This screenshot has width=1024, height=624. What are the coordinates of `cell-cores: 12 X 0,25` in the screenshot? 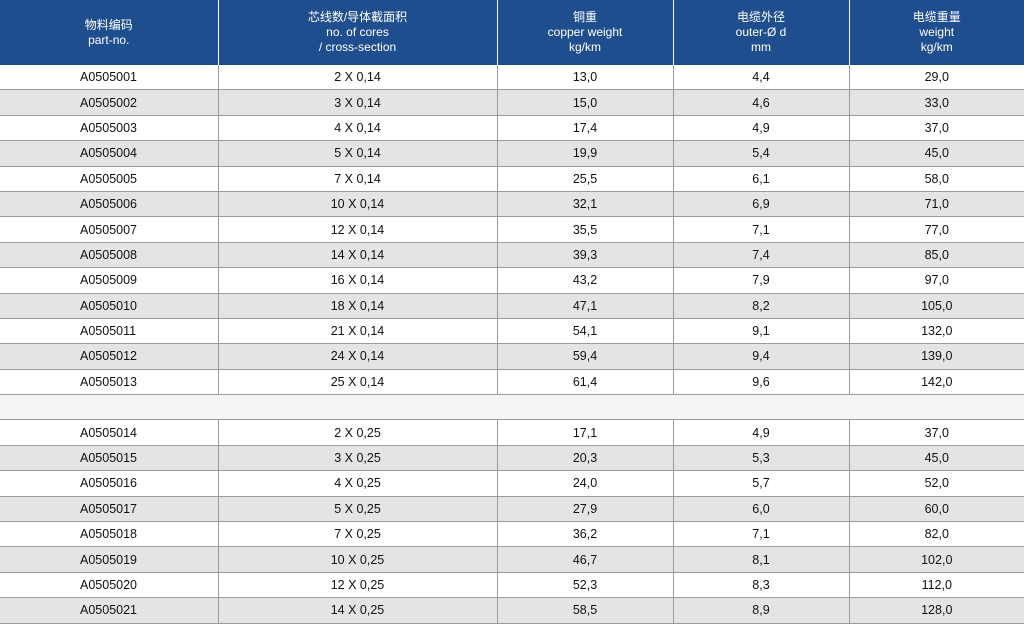 It's located at (357, 585).